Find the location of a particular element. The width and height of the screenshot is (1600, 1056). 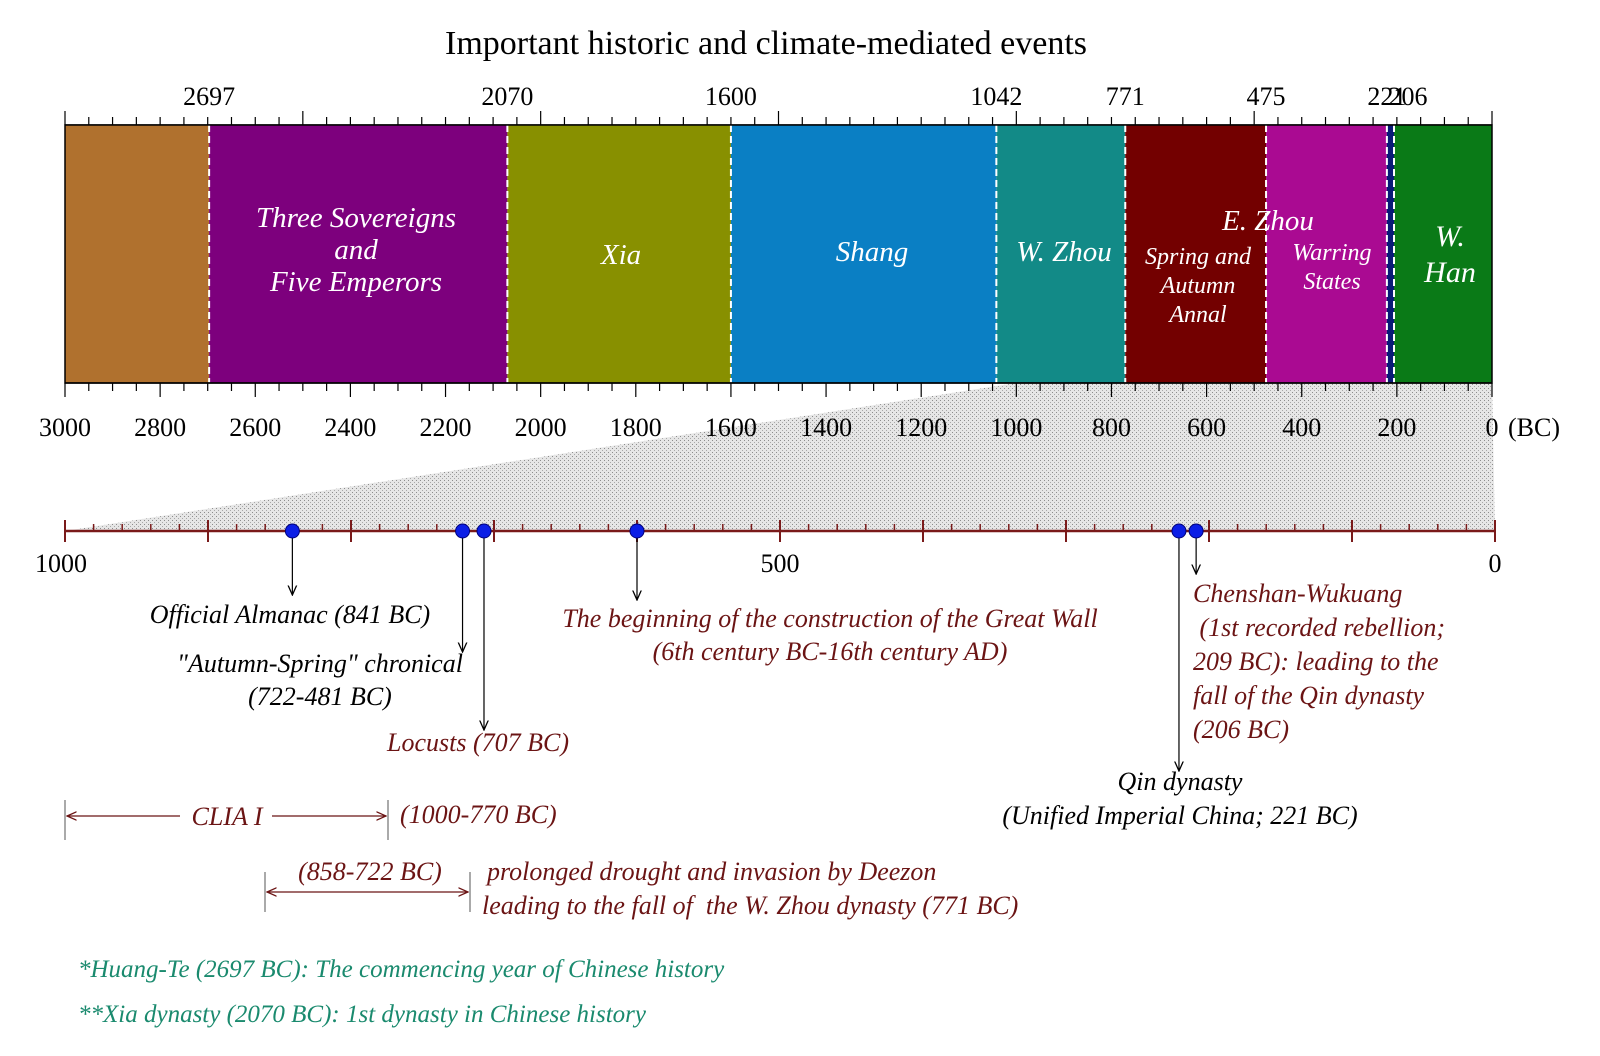

period-label: W. is located at coordinates (1450, 236).